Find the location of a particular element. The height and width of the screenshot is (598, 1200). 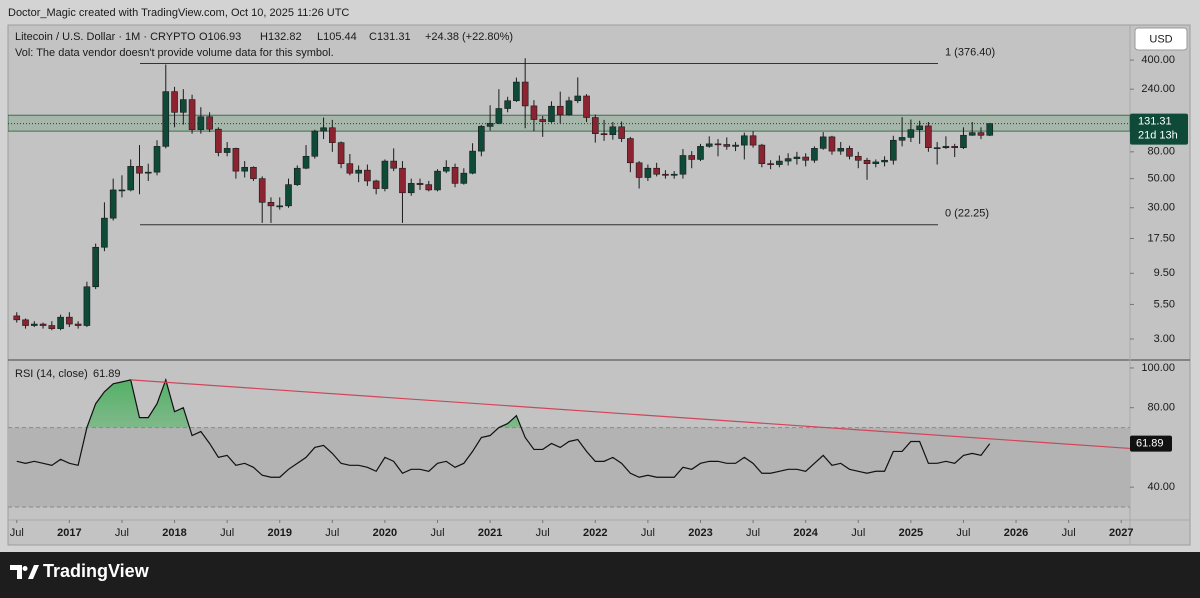

y-tick-label: 40.00 is located at coordinates (1161, 487).